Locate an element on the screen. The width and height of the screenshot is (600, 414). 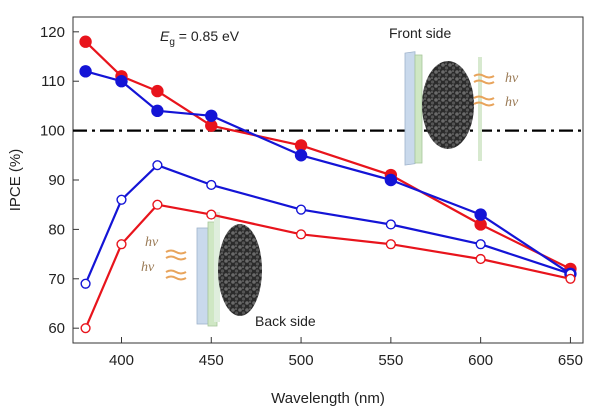
y-axis-label: IPCE (%) is located at coordinates (15, 180).